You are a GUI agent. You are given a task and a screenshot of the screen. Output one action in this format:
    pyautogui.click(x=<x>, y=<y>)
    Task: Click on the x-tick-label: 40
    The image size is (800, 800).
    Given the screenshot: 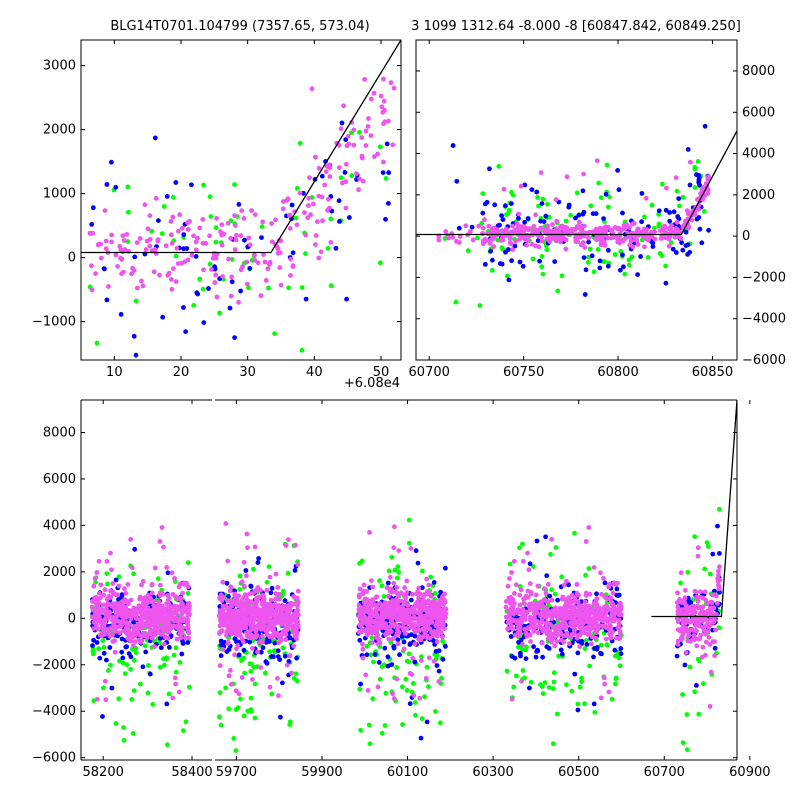 What is the action you would take?
    pyautogui.click(x=314, y=372)
    